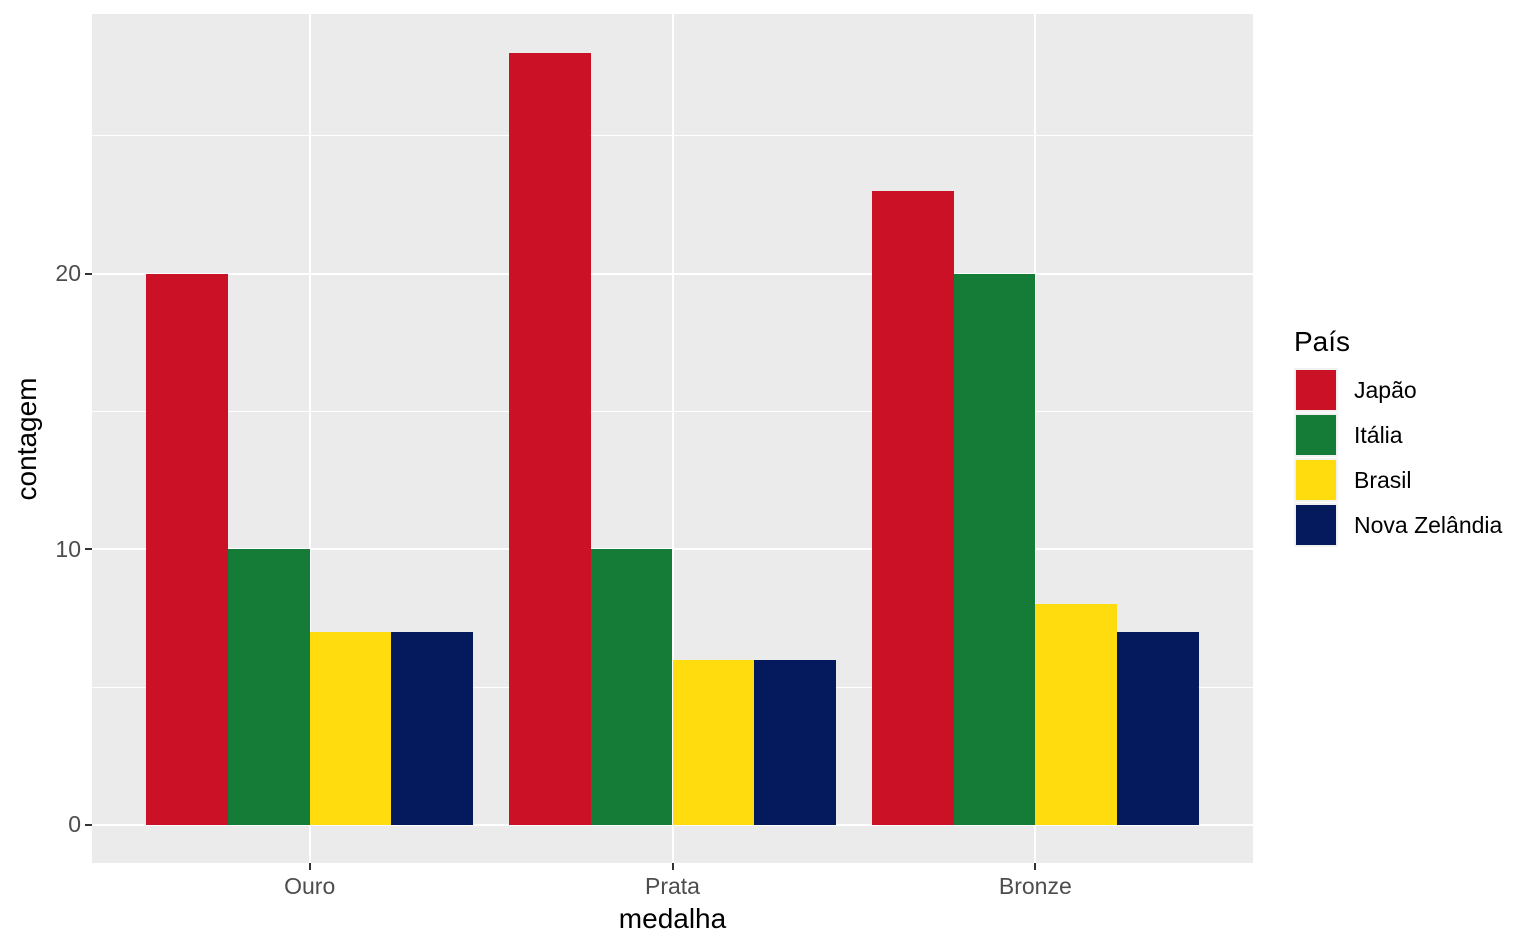 This screenshot has height=949, width=1536. Describe the element at coordinates (310, 886) in the screenshot. I see `x-axis-tick-label: Ouro` at that location.